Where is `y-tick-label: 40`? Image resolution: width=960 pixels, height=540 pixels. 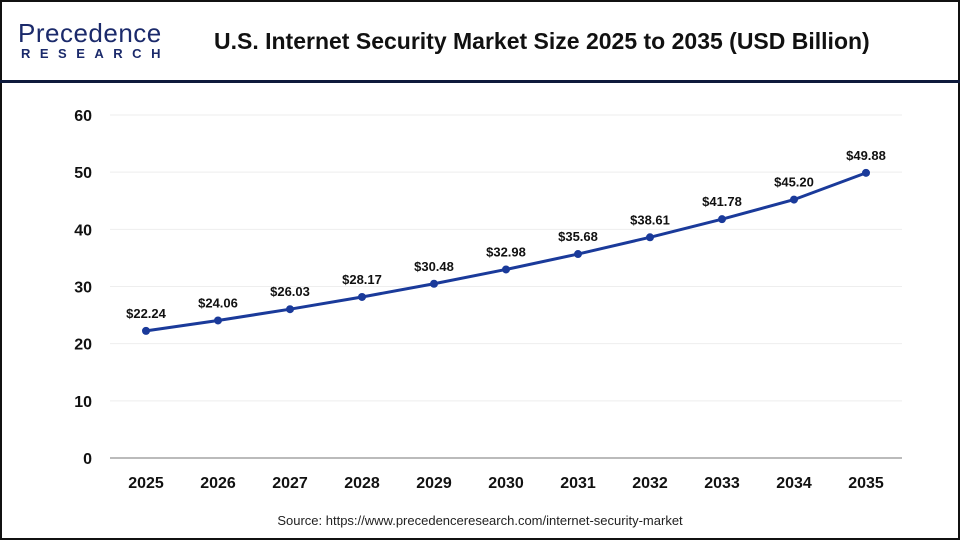
y-tick-label: 40 is located at coordinates (83, 230).